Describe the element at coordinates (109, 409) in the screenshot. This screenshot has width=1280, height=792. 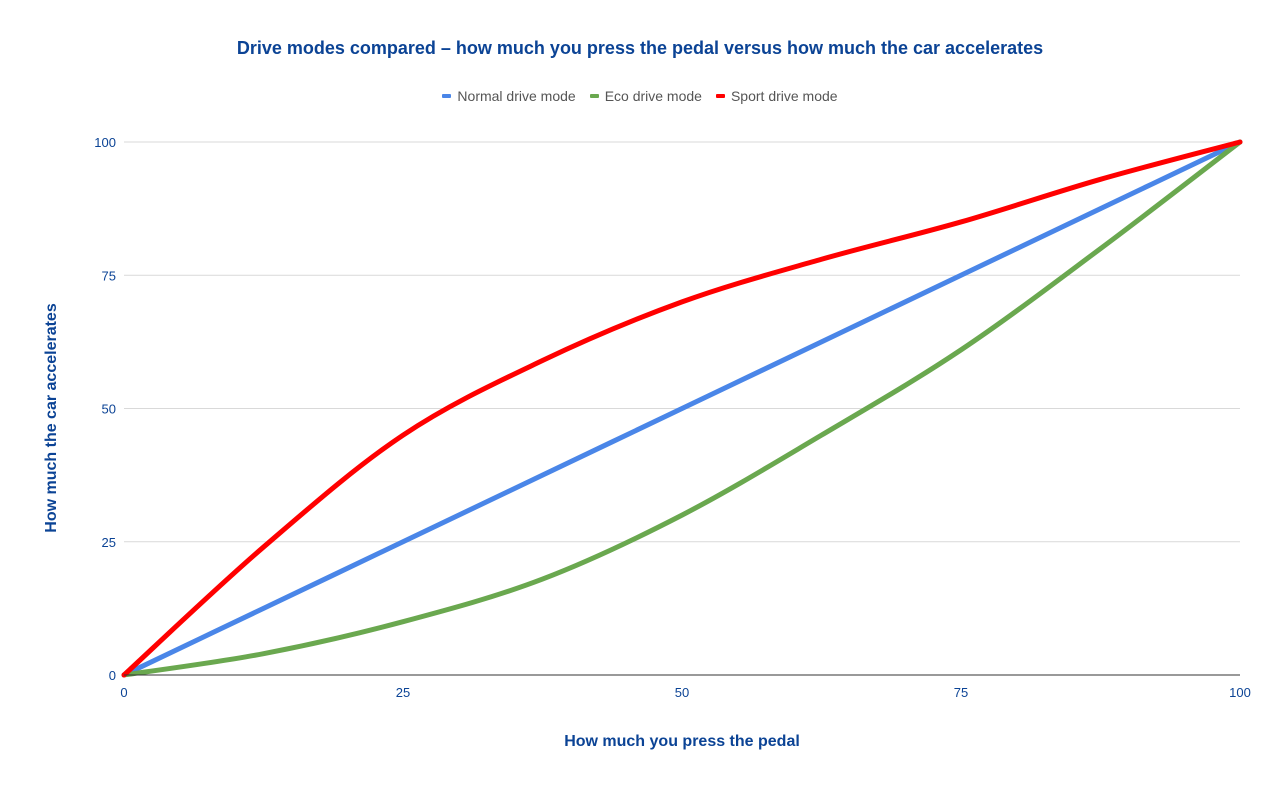
I see `y-tick-label: 50` at that location.